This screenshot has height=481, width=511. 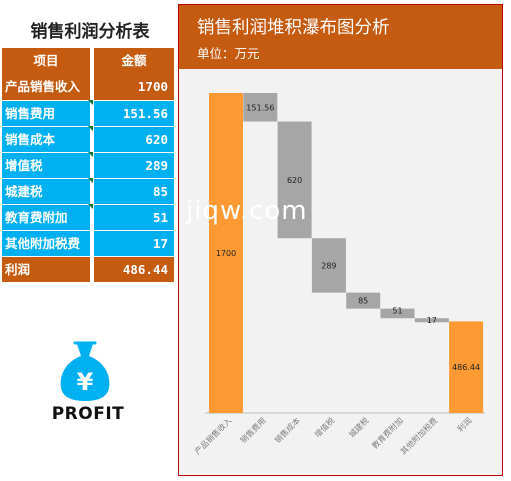 What do you see at coordinates (293, 28) in the screenshot?
I see `chart-title: 销售利润堆积瀑布图分析` at bounding box center [293, 28].